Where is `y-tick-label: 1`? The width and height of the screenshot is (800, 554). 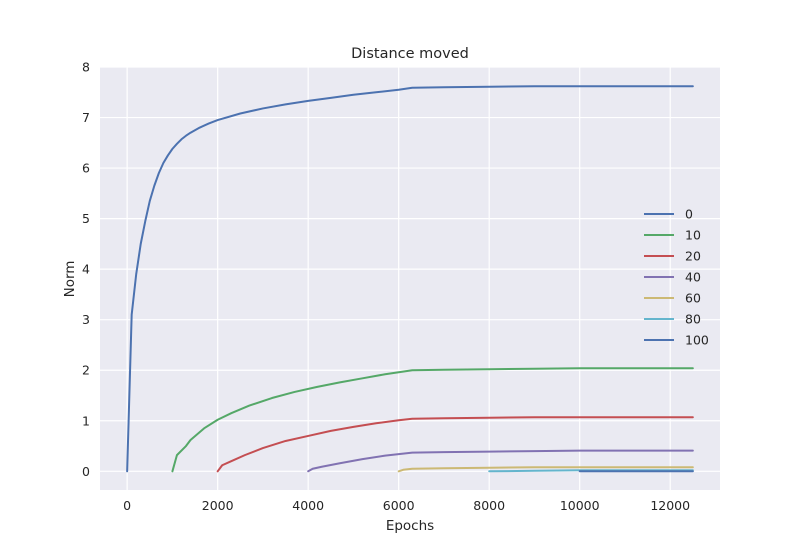 y-tick-label: 1 is located at coordinates (86, 420).